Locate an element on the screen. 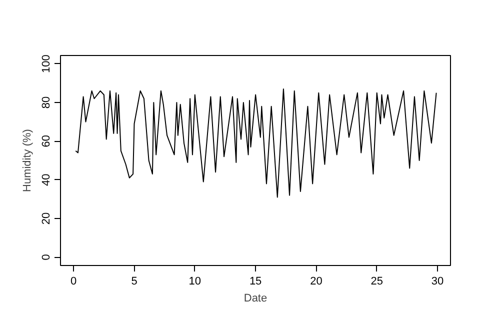 The height and width of the screenshot is (335, 480). y-tick-label: 100 is located at coordinates (46, 63).